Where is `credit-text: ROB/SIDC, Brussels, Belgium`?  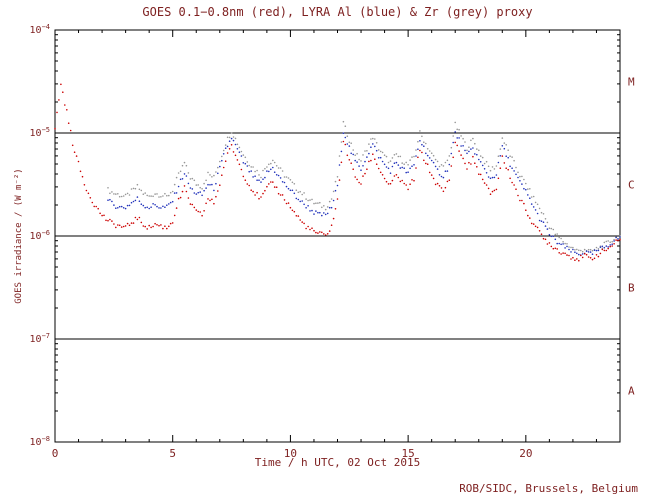 credit-text: ROB/SIDC, Brussels, Belgium is located at coordinates (548, 488).